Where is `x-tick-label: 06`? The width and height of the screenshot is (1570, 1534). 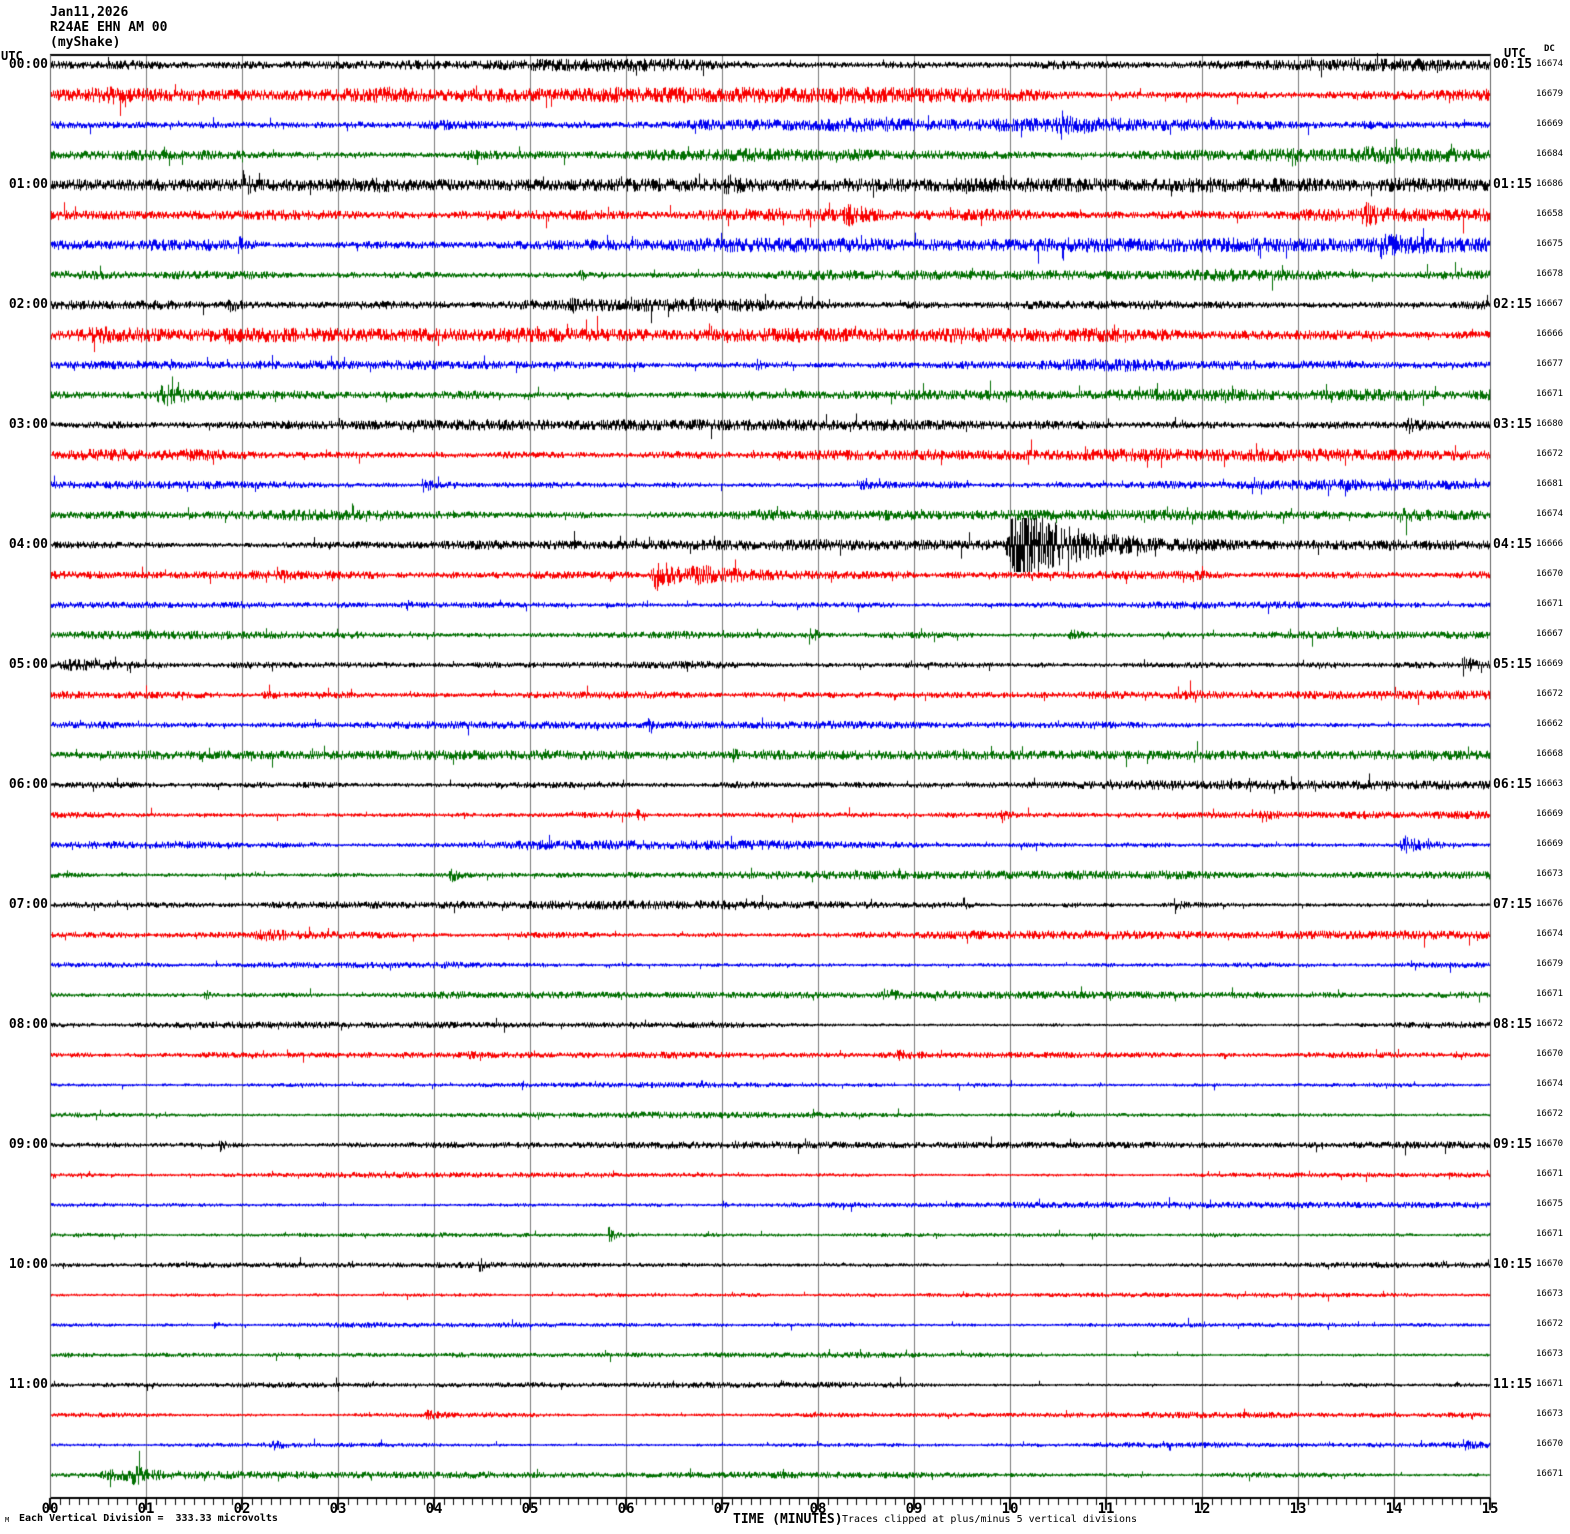 x-tick-label: 06 is located at coordinates (626, 1509).